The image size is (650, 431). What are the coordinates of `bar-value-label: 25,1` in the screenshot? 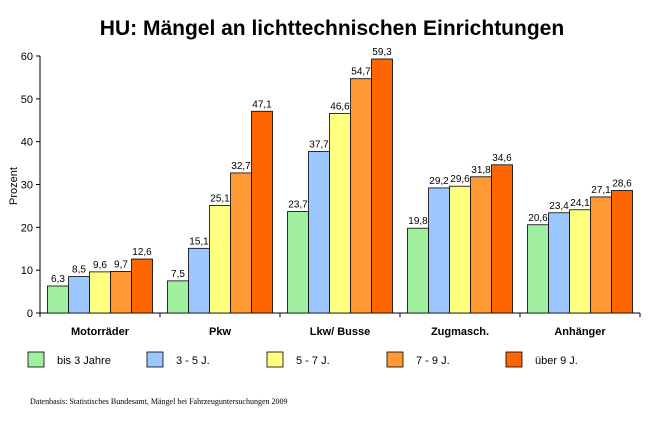 It's located at (220, 198).